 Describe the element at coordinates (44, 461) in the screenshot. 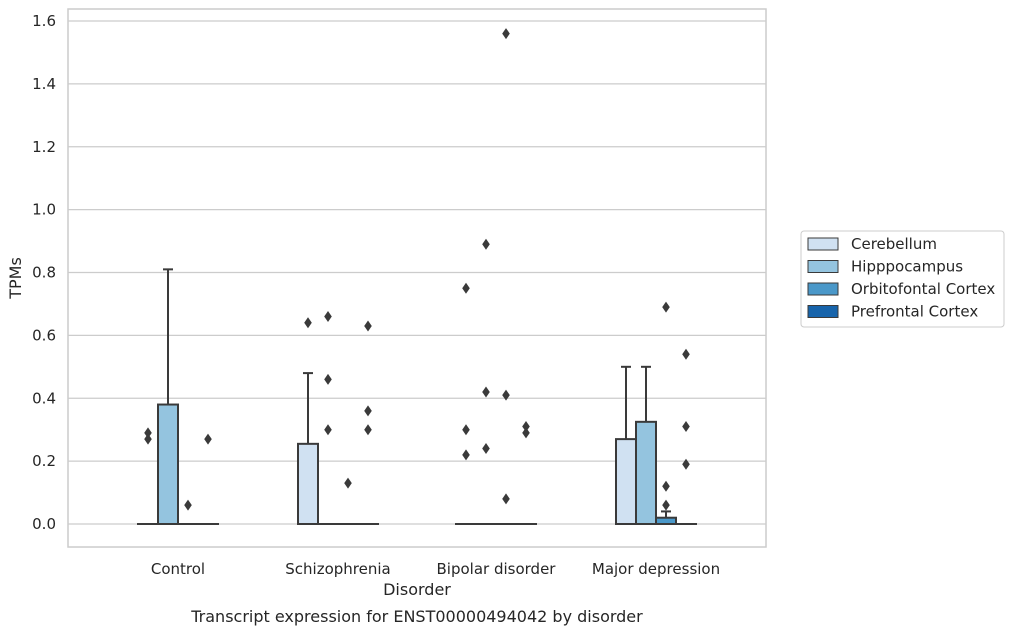

I see `y-tick-label: 0.2` at that location.